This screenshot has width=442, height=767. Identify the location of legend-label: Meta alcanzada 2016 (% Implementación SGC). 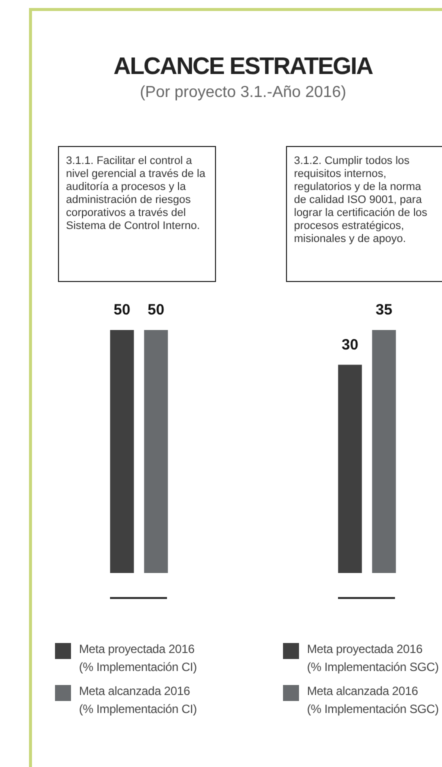
(373, 700).